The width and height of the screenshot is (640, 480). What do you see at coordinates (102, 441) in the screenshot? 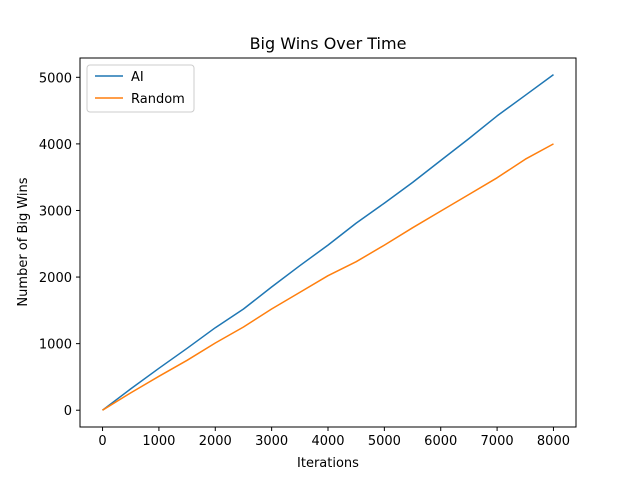
I see `x-tick-label: 0` at bounding box center [102, 441].